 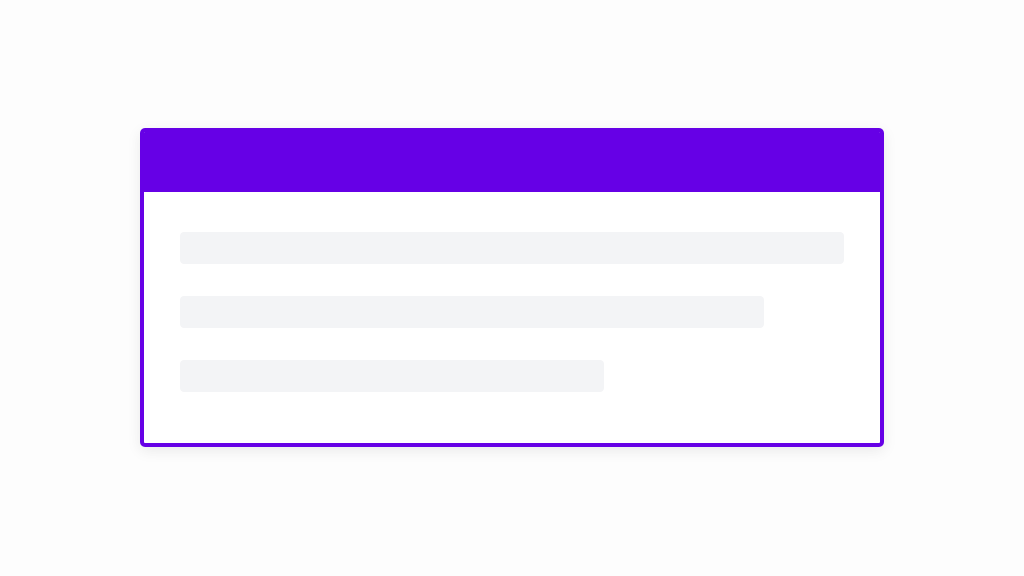 I want to click on card-header, so click(x=512, y=162).